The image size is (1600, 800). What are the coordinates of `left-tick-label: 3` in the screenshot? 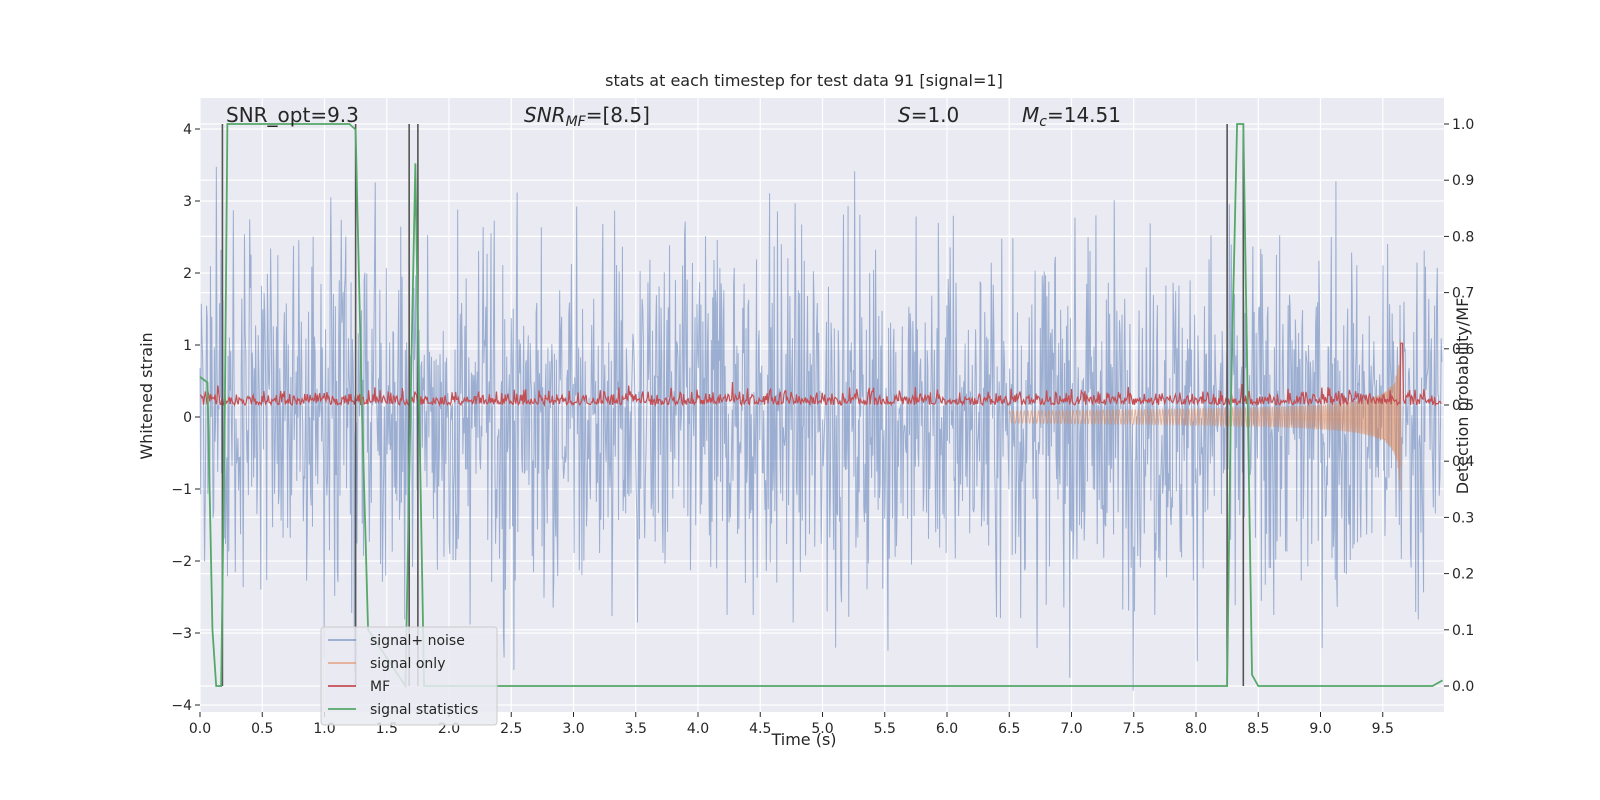 It's located at (187, 202).